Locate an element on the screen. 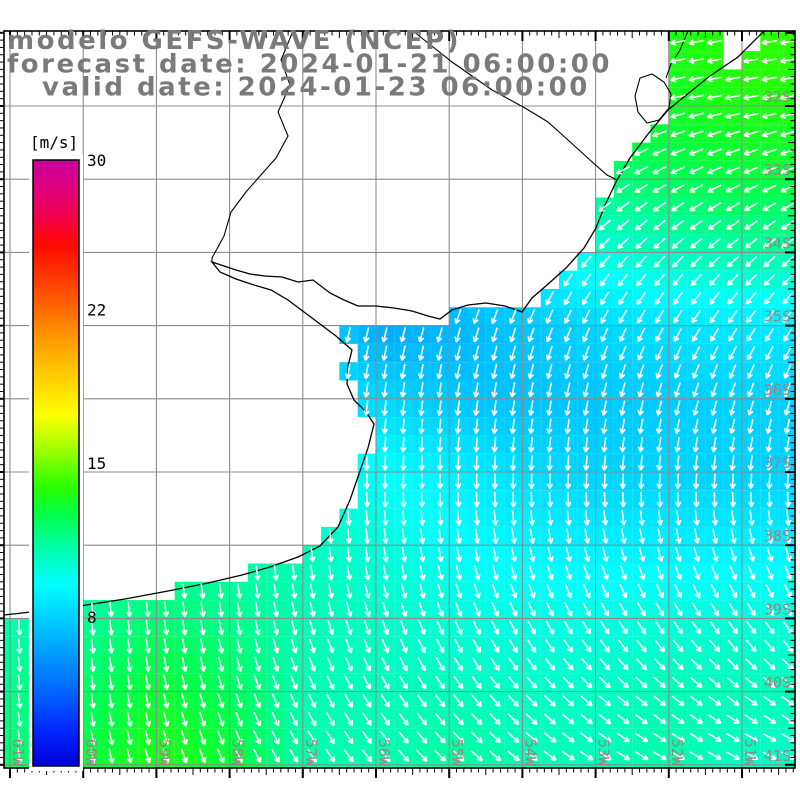 The height and width of the screenshot is (800, 800). colorbar-tick-label: 30 is located at coordinates (96, 160).